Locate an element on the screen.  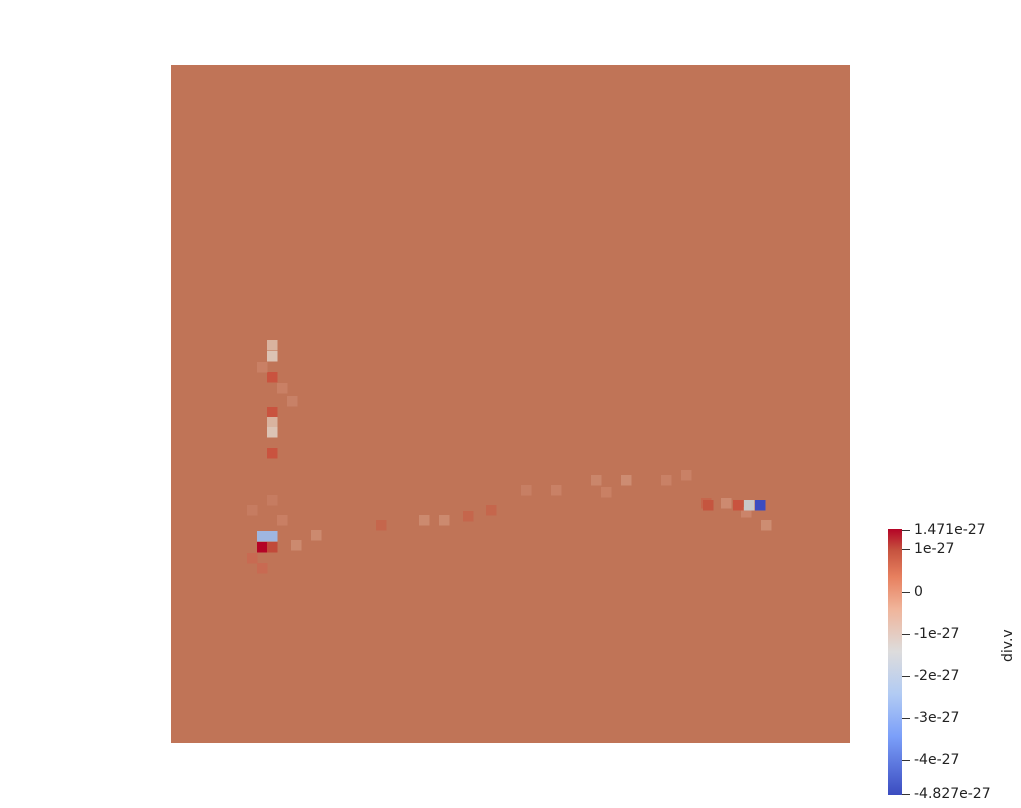
colorbar-gradient is located at coordinates (895, 662).